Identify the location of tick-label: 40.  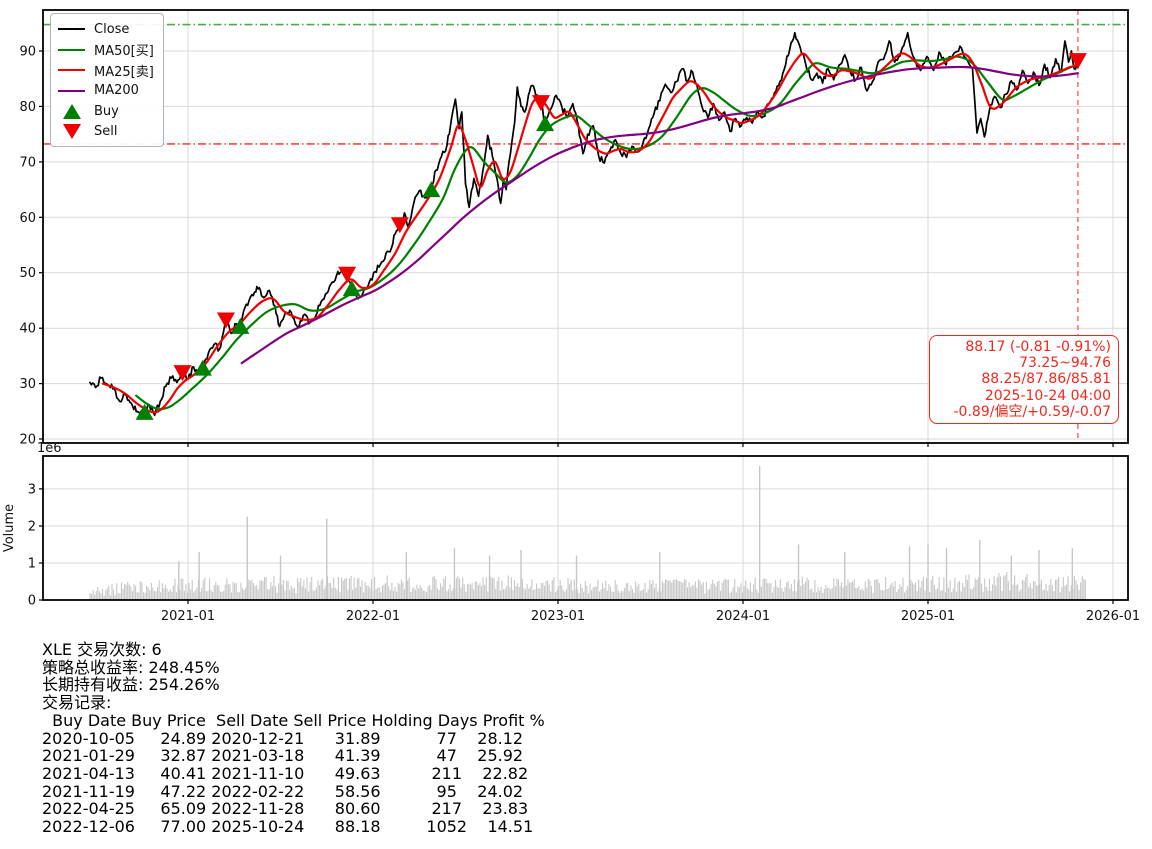
(27, 329).